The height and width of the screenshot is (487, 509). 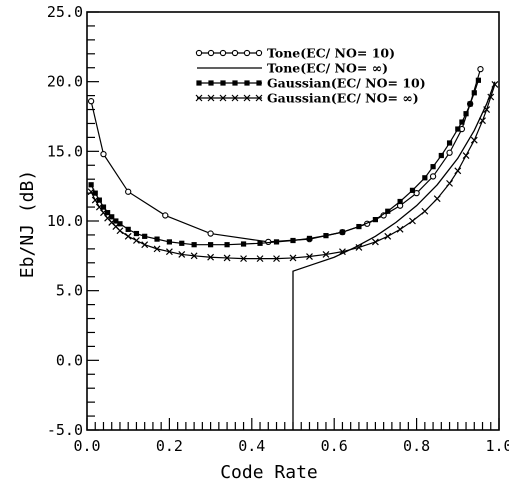 I want to click on y-tick-label: 5.0, so click(x=69, y=291).